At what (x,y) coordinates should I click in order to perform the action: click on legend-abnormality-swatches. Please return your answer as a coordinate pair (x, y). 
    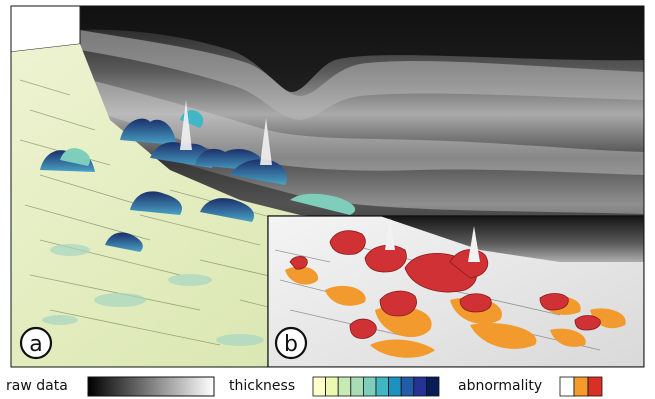
    Looking at the image, I should click on (581, 386).